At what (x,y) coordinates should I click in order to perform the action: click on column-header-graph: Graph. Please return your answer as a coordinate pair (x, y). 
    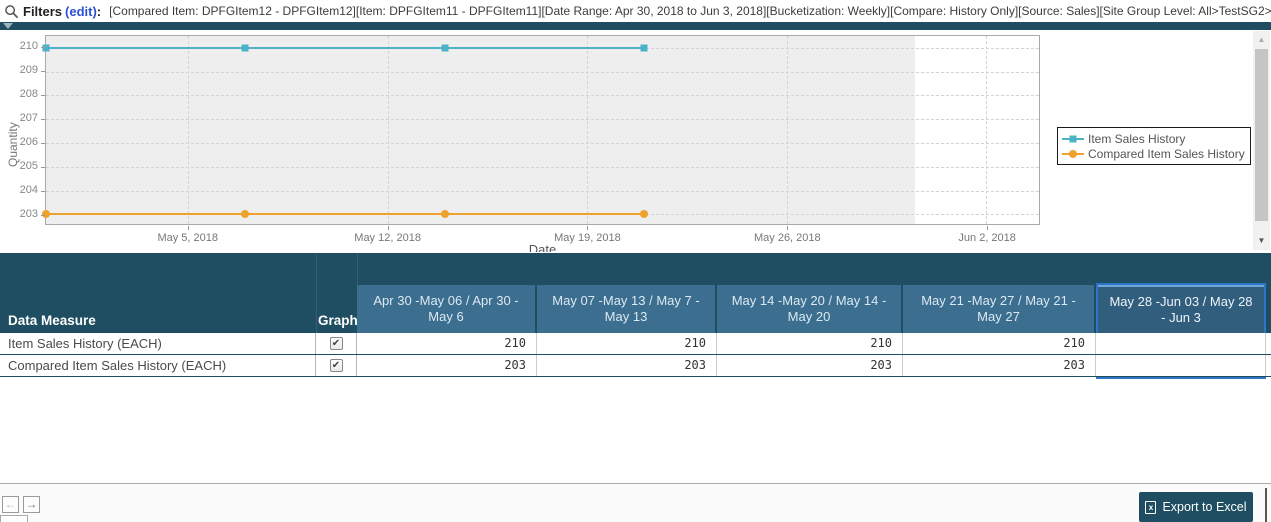
    Looking at the image, I should click on (338, 320).